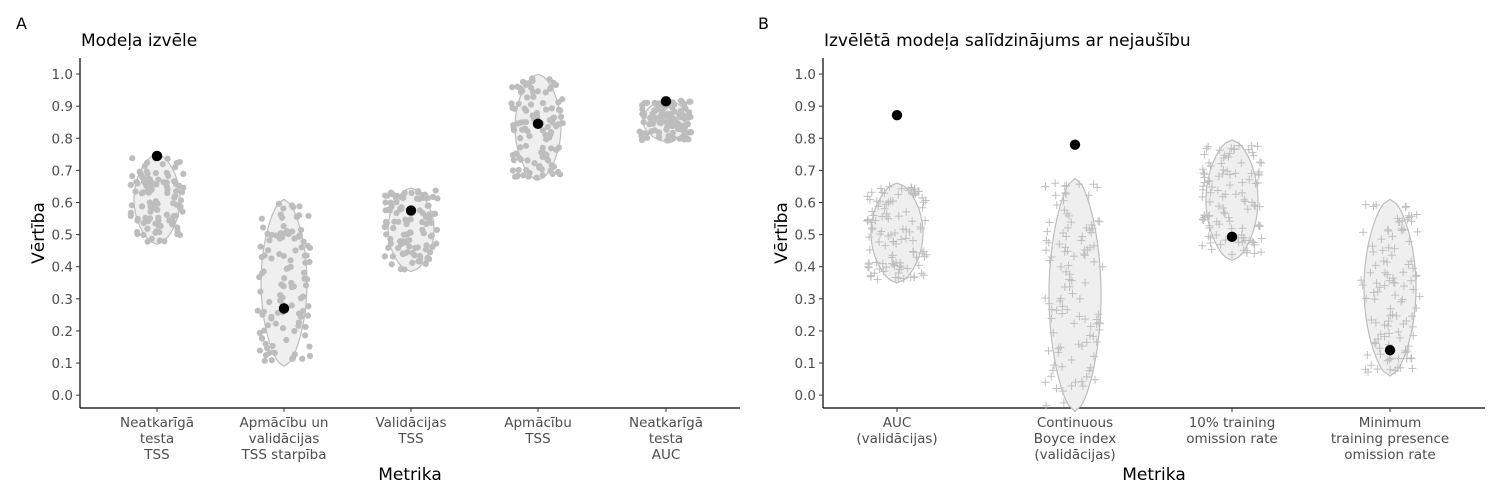 This screenshot has height=500, width=1500. Describe the element at coordinates (805, 203) in the screenshot. I see `y-tick-label: 0.6` at that location.